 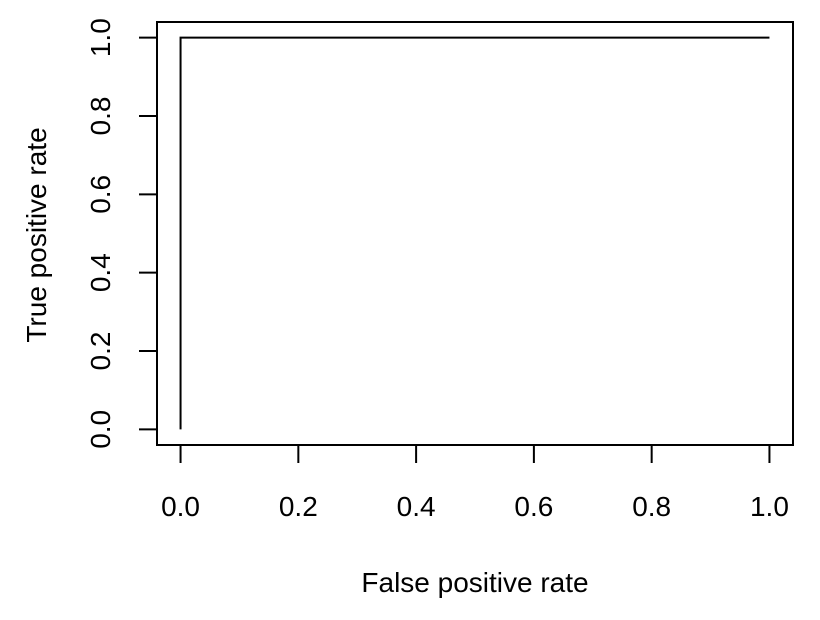 What do you see at coordinates (298, 506) in the screenshot?
I see `x-tick-label: 0.2` at bounding box center [298, 506].